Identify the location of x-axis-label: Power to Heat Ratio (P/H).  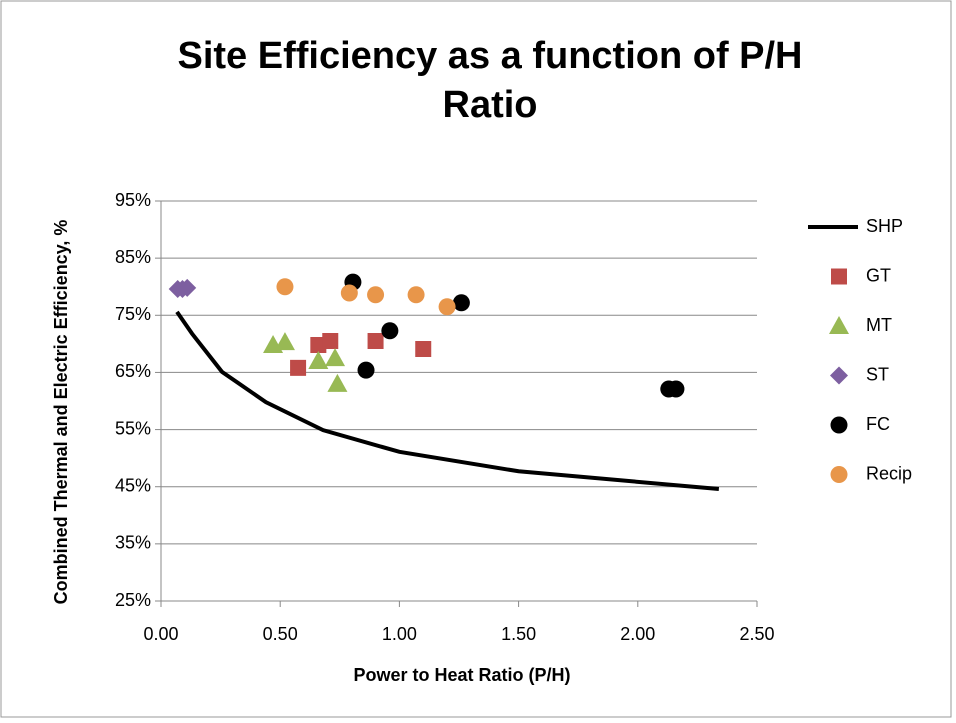
(461, 675).